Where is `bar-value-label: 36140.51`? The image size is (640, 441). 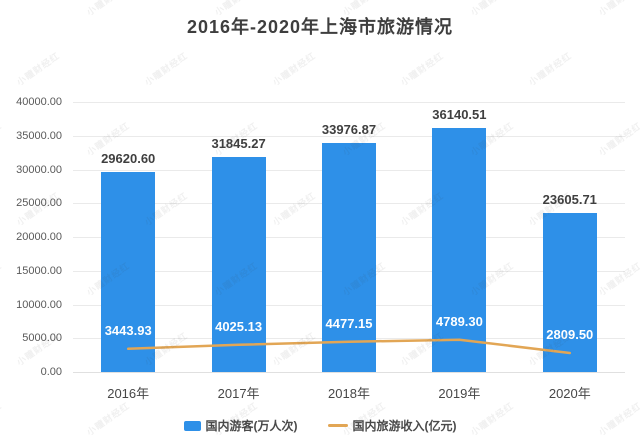 bar-value-label: 36140.51 is located at coordinates (459, 115).